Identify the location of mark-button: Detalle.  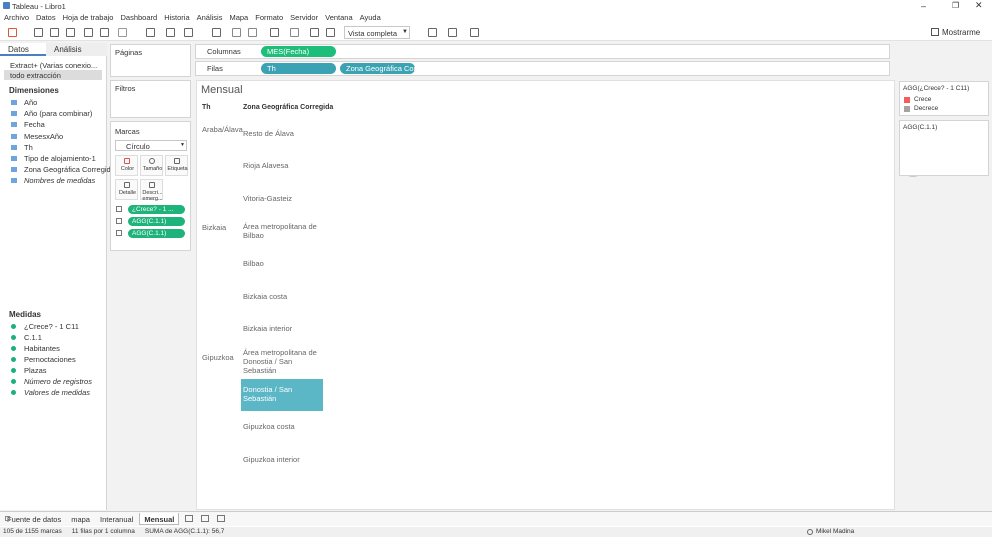
(126, 189).